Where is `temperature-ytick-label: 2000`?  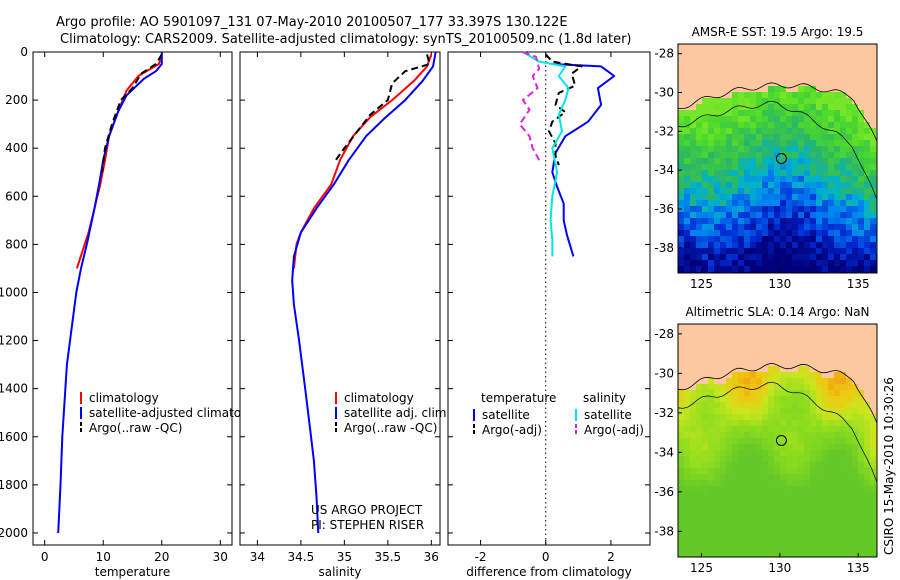
temperature-ytick-label: 2000 is located at coordinates (14, 533).